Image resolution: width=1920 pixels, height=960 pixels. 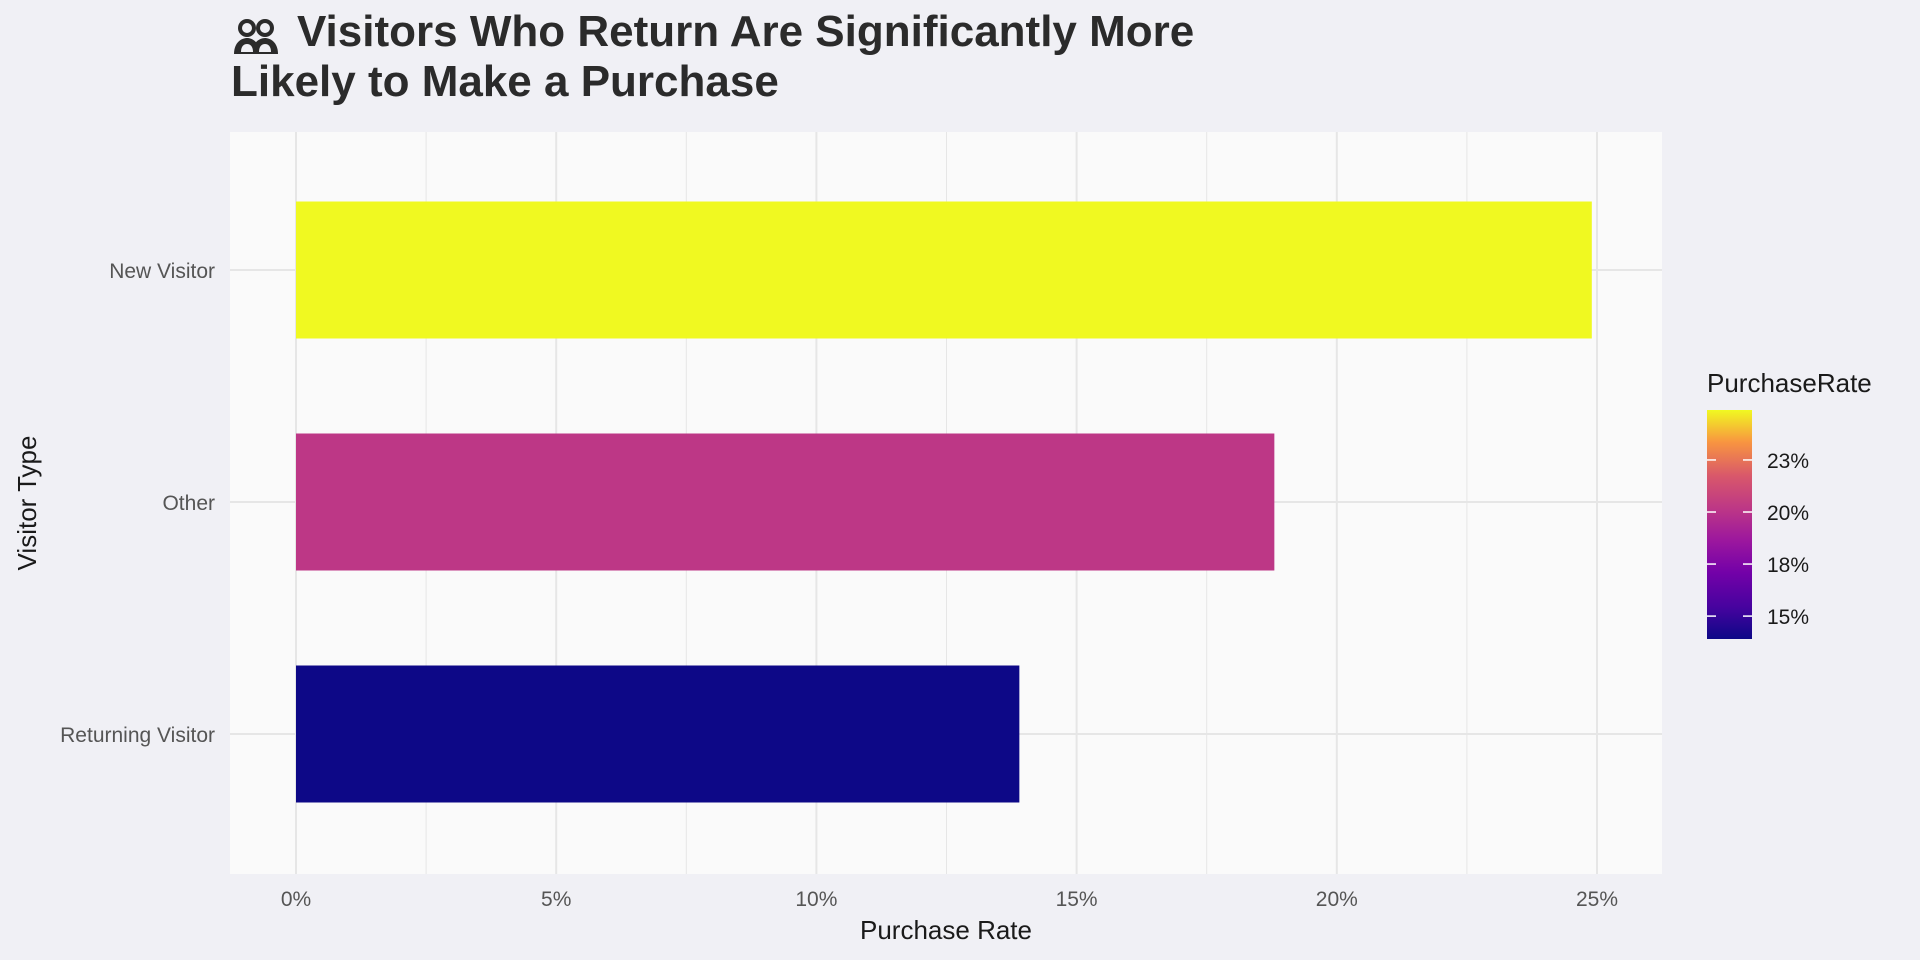 What do you see at coordinates (785, 502) in the screenshot?
I see `bar-other` at bounding box center [785, 502].